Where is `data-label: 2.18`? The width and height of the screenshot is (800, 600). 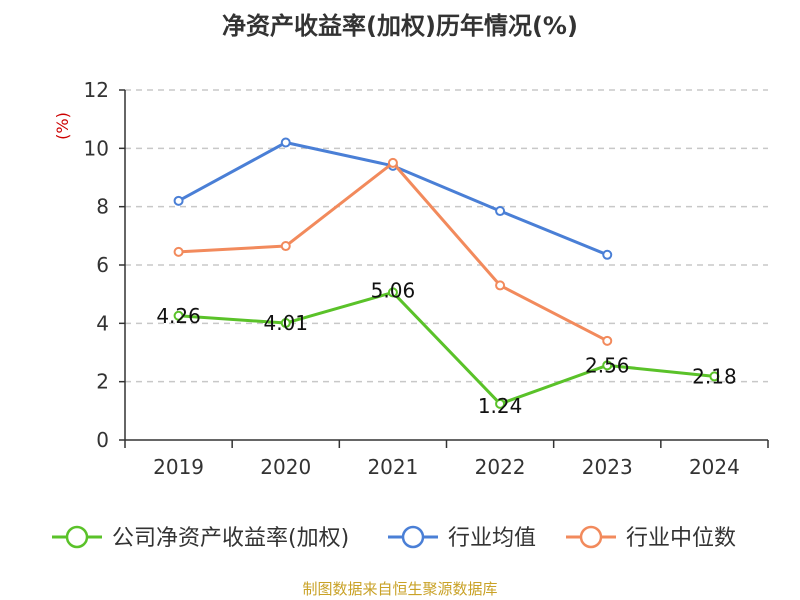 data-label: 2.18 is located at coordinates (714, 376).